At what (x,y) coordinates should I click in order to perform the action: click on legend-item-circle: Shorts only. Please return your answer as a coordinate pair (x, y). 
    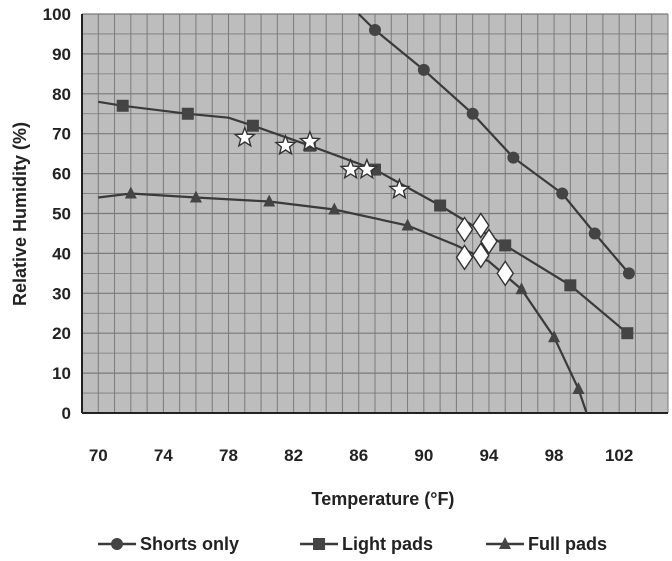
    Looking at the image, I should click on (168, 544).